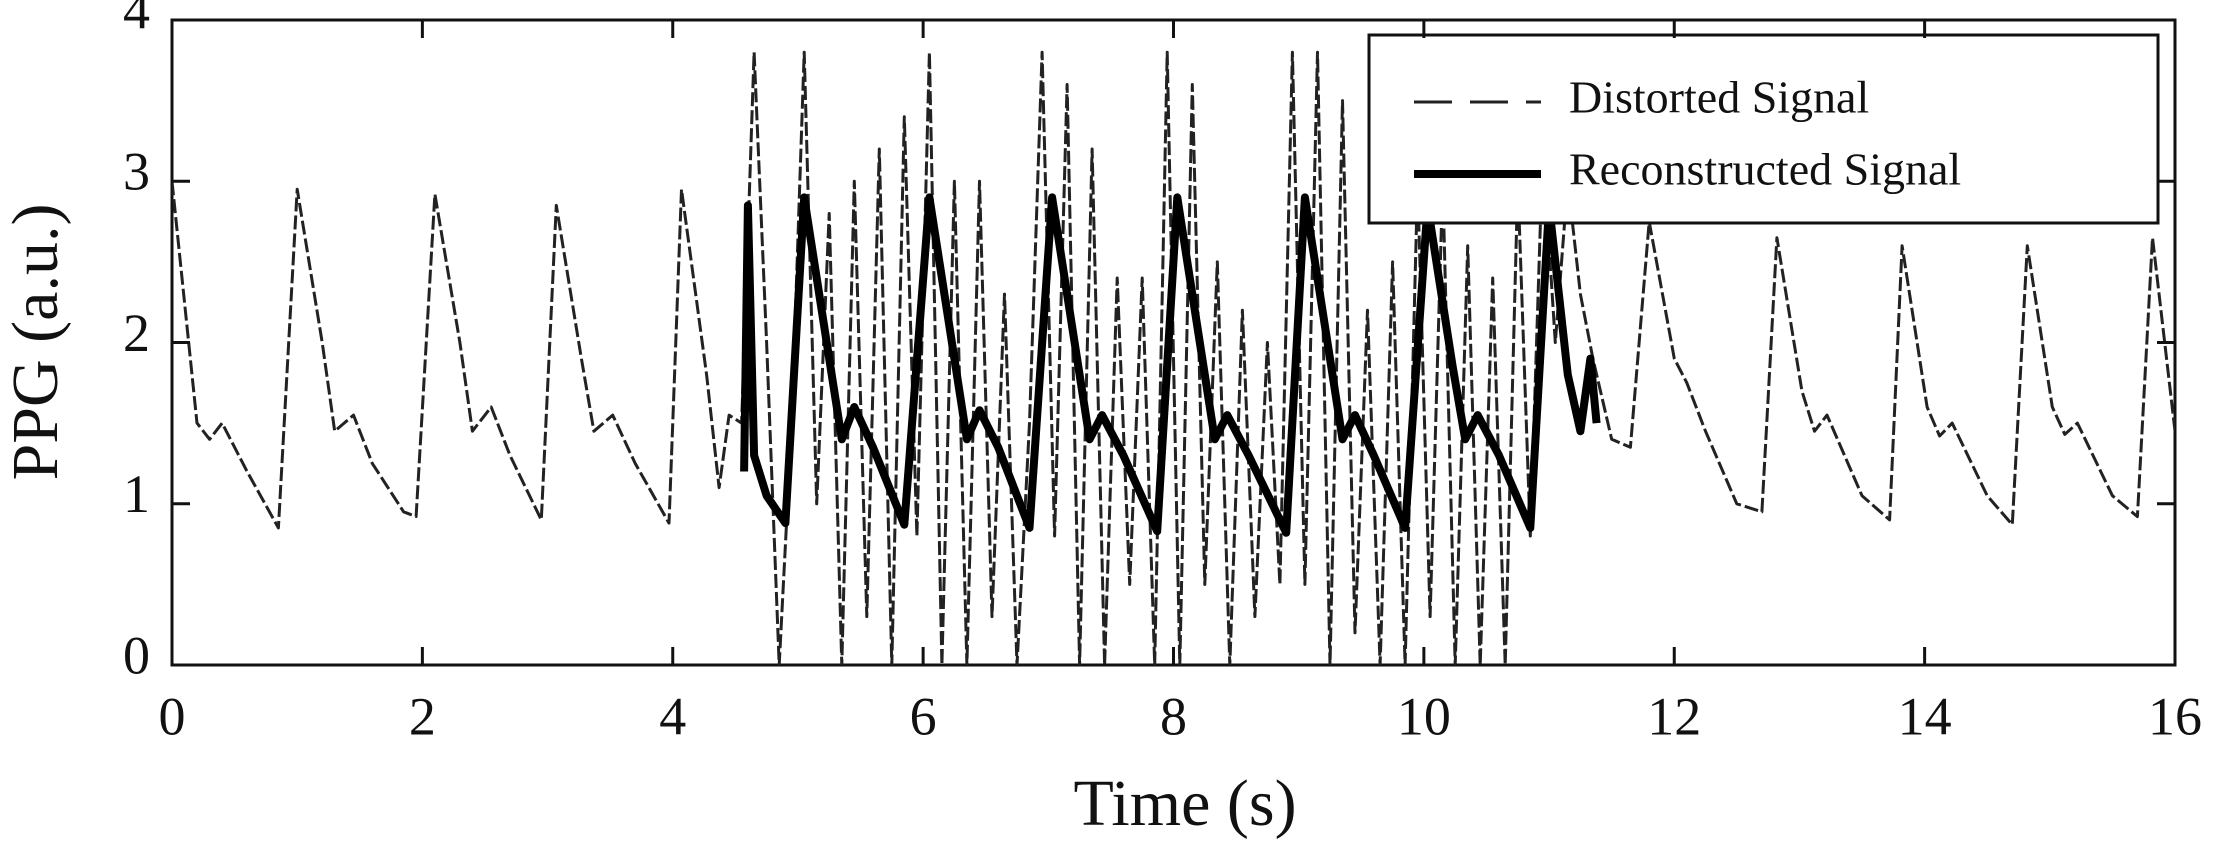  Describe the element at coordinates (136, 655) in the screenshot. I see `y-tick-label: 0` at that location.